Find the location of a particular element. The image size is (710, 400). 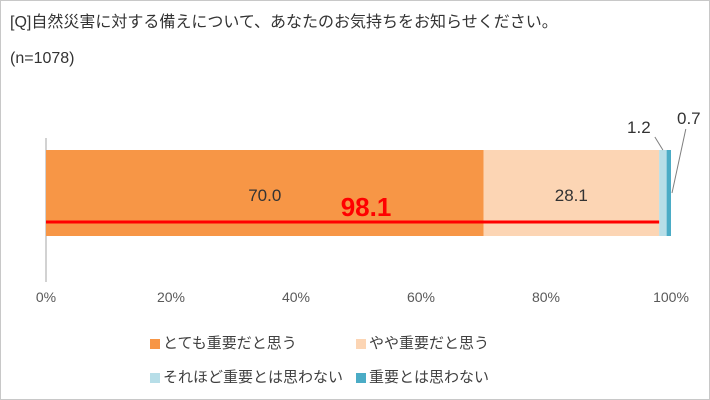

legend-label: それほど重要とは思わない is located at coordinates (253, 377).